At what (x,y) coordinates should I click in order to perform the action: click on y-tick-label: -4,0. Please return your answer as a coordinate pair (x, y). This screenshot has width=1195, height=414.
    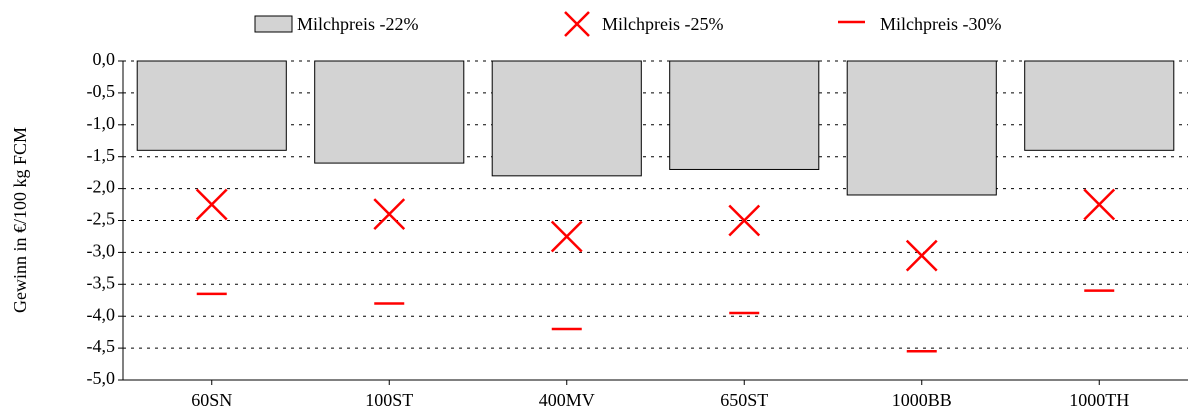
    Looking at the image, I should click on (101, 314).